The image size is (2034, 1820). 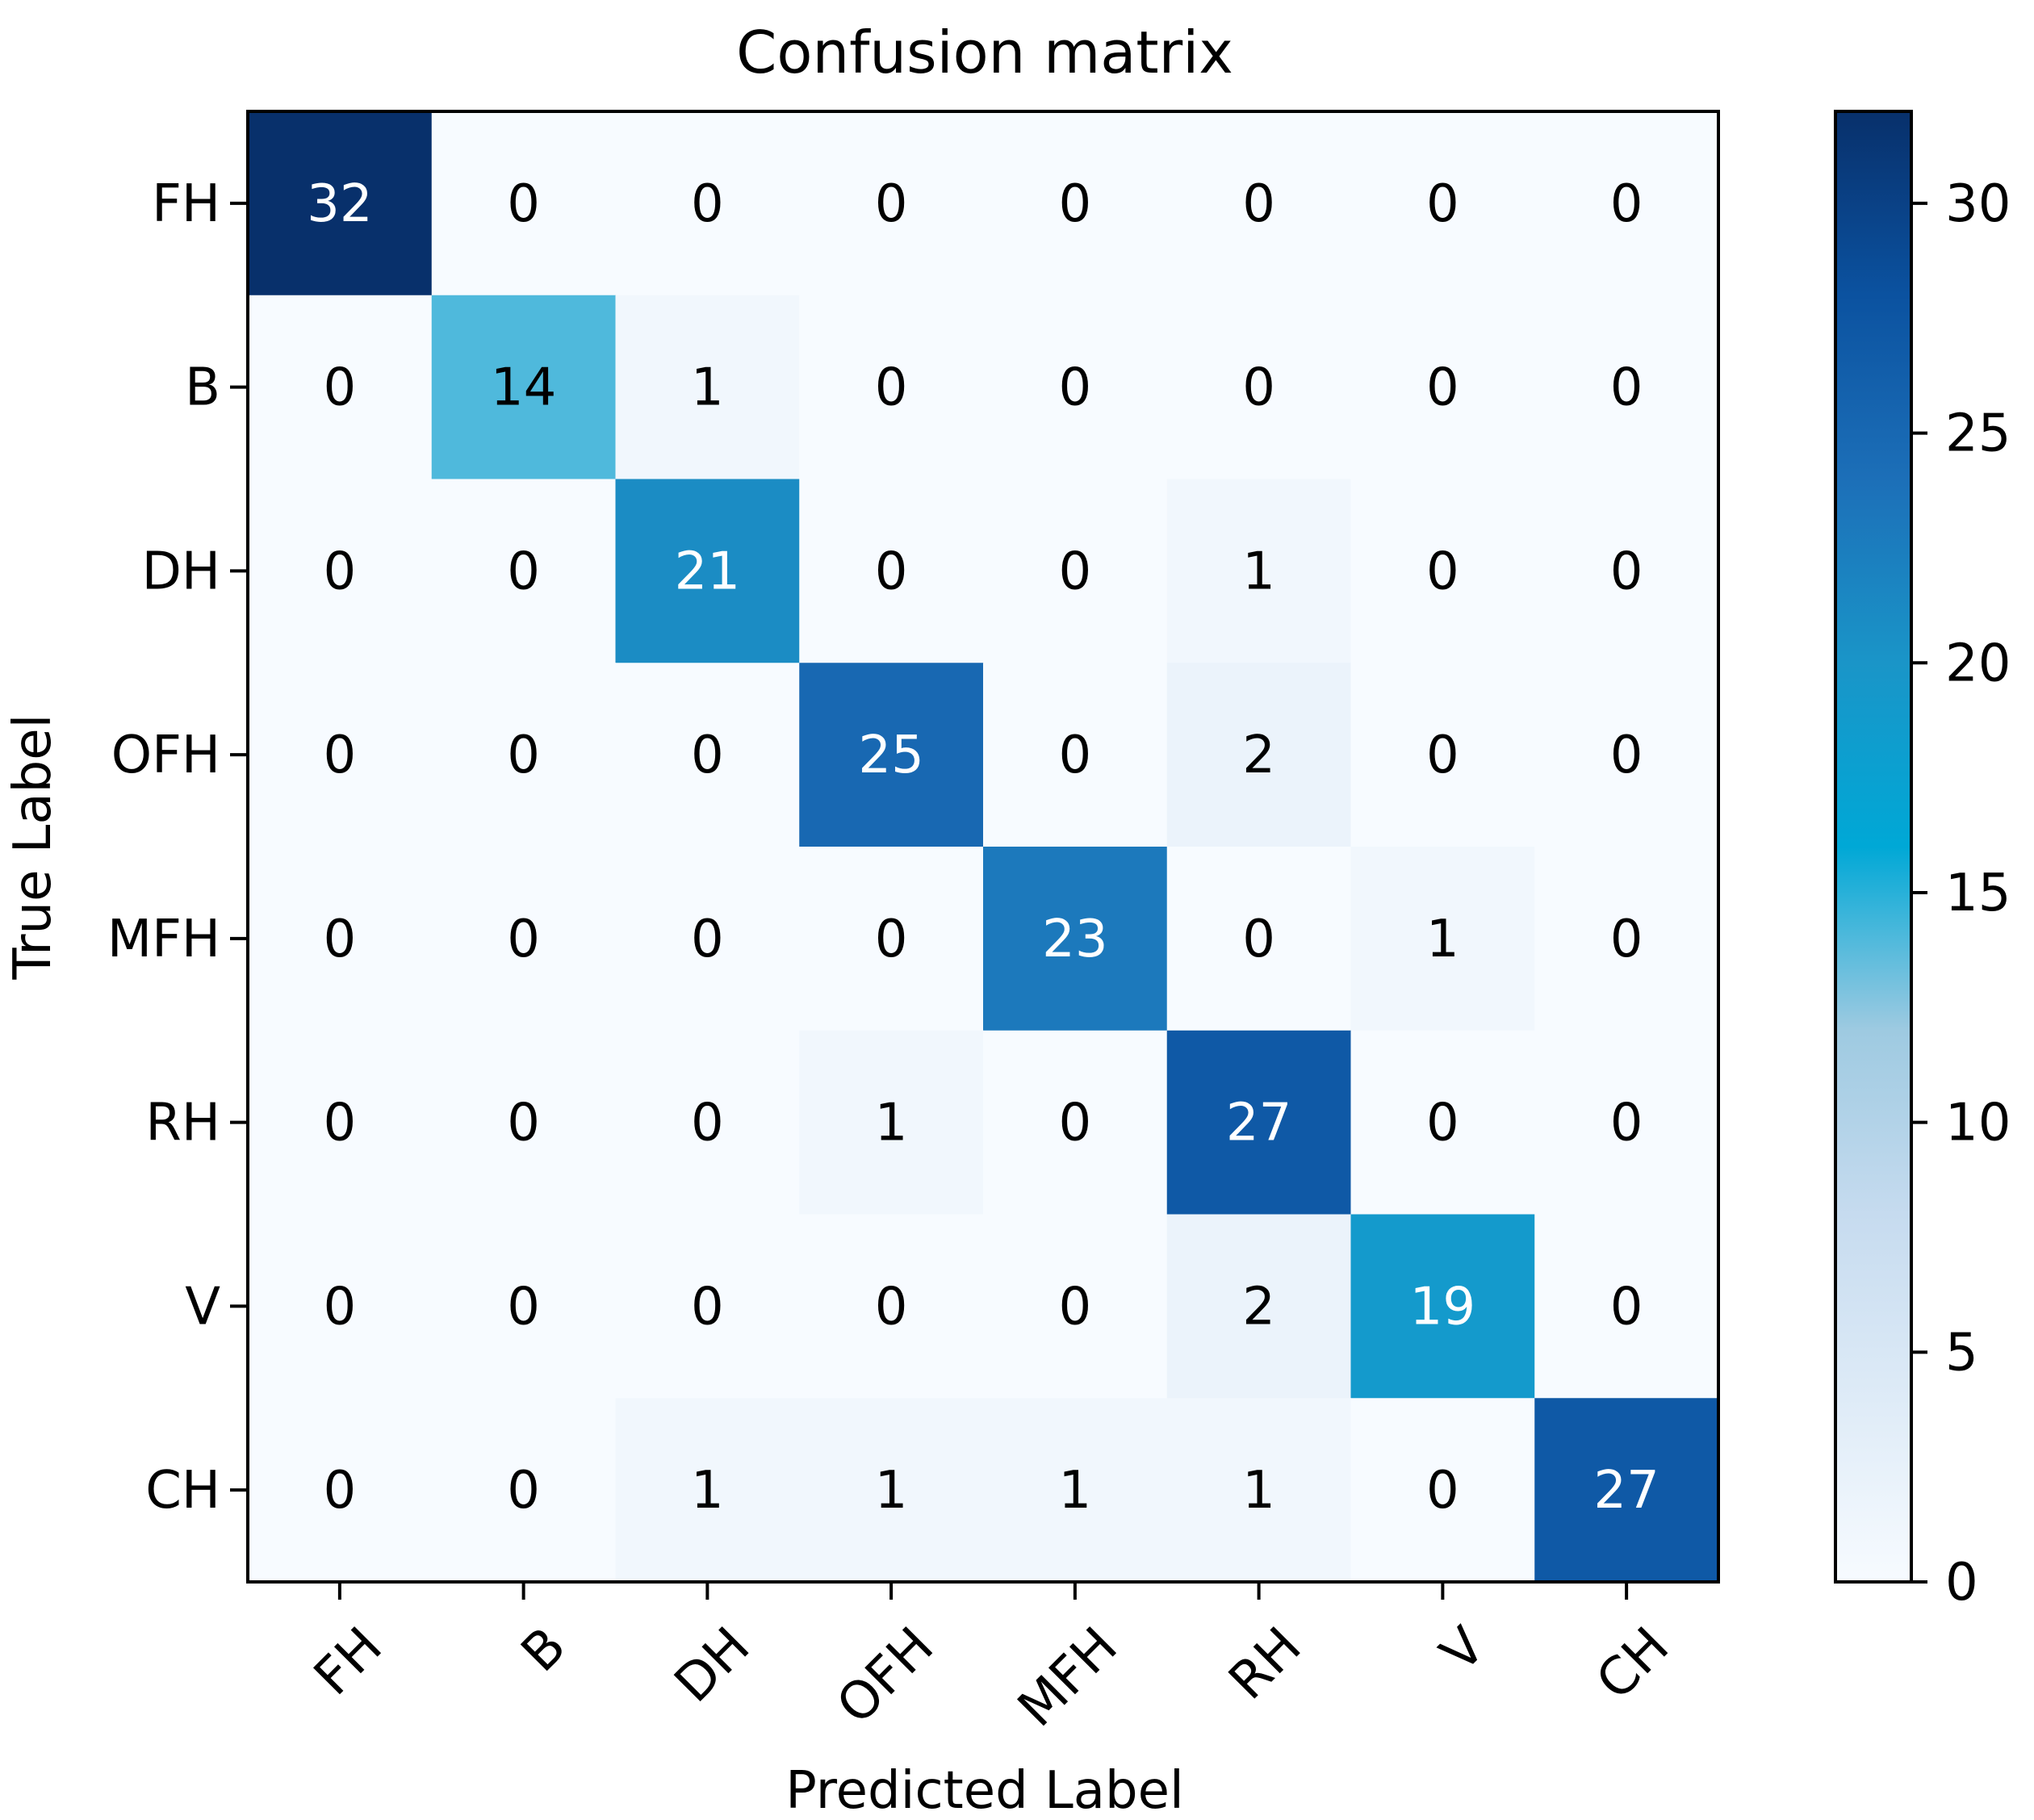 I want to click on cell-value-label: 32, so click(x=339, y=204).